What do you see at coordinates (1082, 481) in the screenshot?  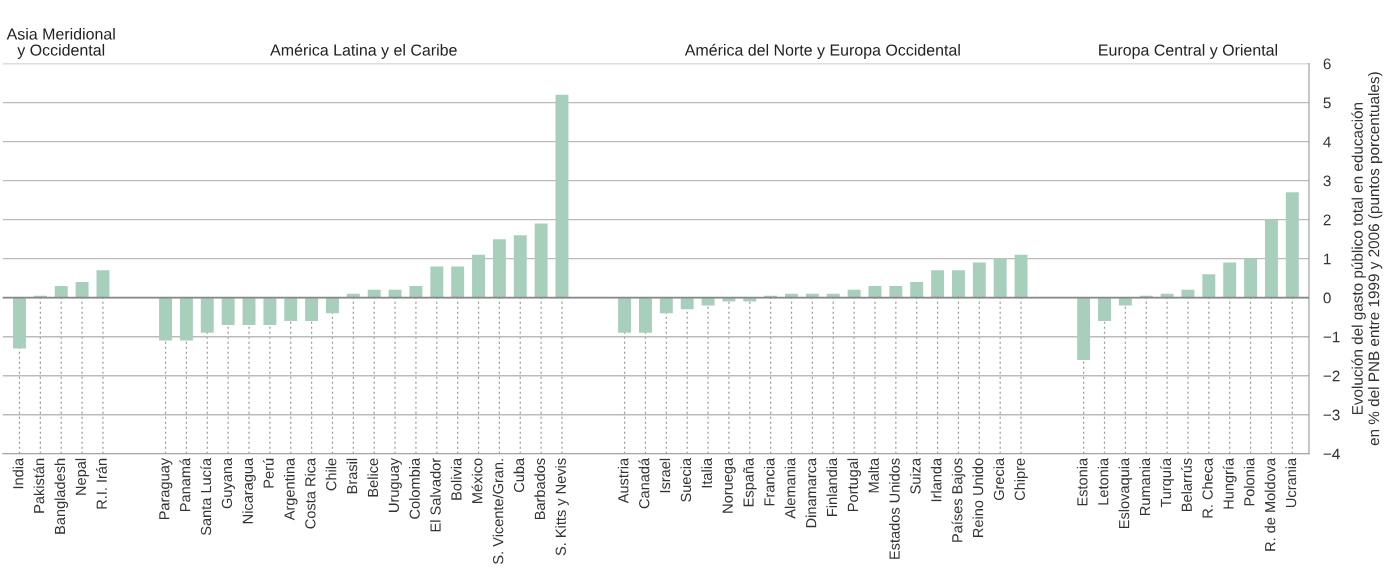 I see `x-tick-label: Estonia` at bounding box center [1082, 481].